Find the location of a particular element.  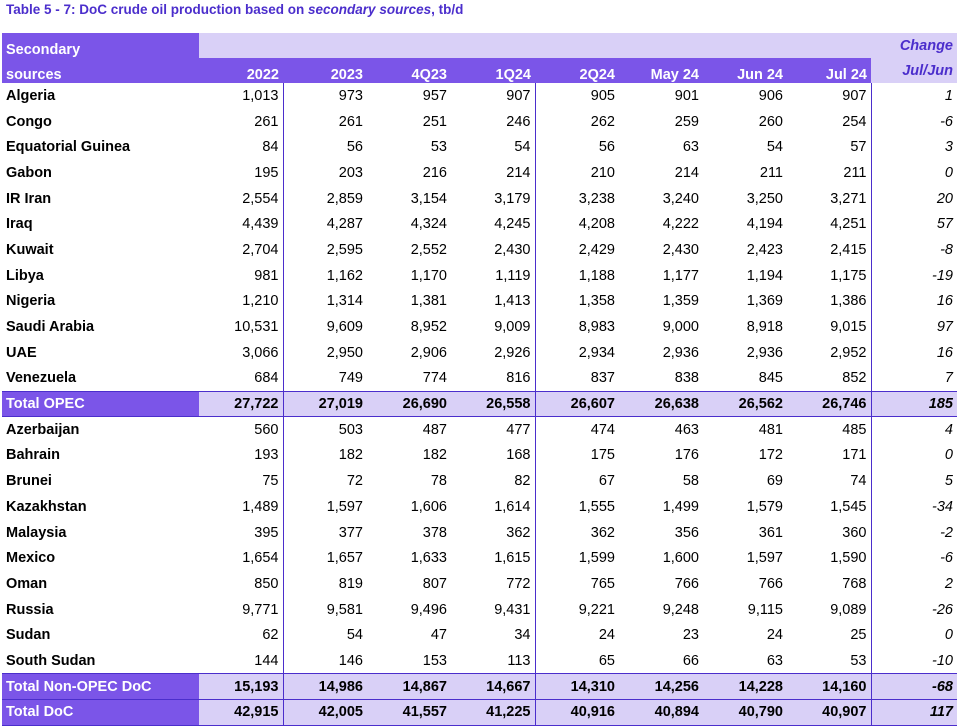

value-cell: 684 is located at coordinates (266, 378).